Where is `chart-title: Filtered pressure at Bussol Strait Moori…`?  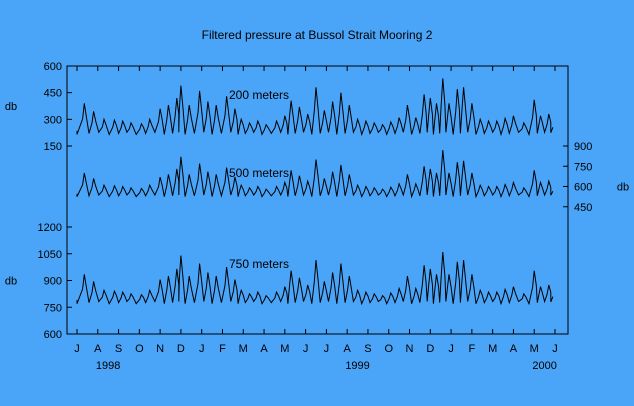
chart-title: Filtered pressure at Bussol Strait Moori… is located at coordinates (317, 35).